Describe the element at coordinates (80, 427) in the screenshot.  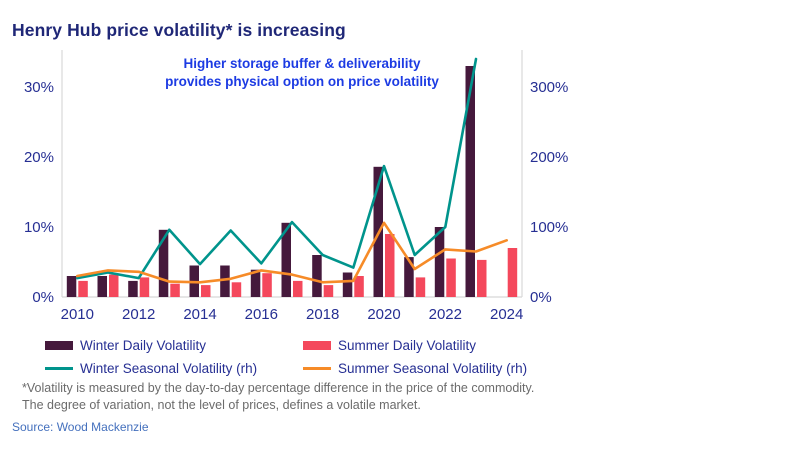
I see `source-credit: Source: Wood Mackenzie` at that location.